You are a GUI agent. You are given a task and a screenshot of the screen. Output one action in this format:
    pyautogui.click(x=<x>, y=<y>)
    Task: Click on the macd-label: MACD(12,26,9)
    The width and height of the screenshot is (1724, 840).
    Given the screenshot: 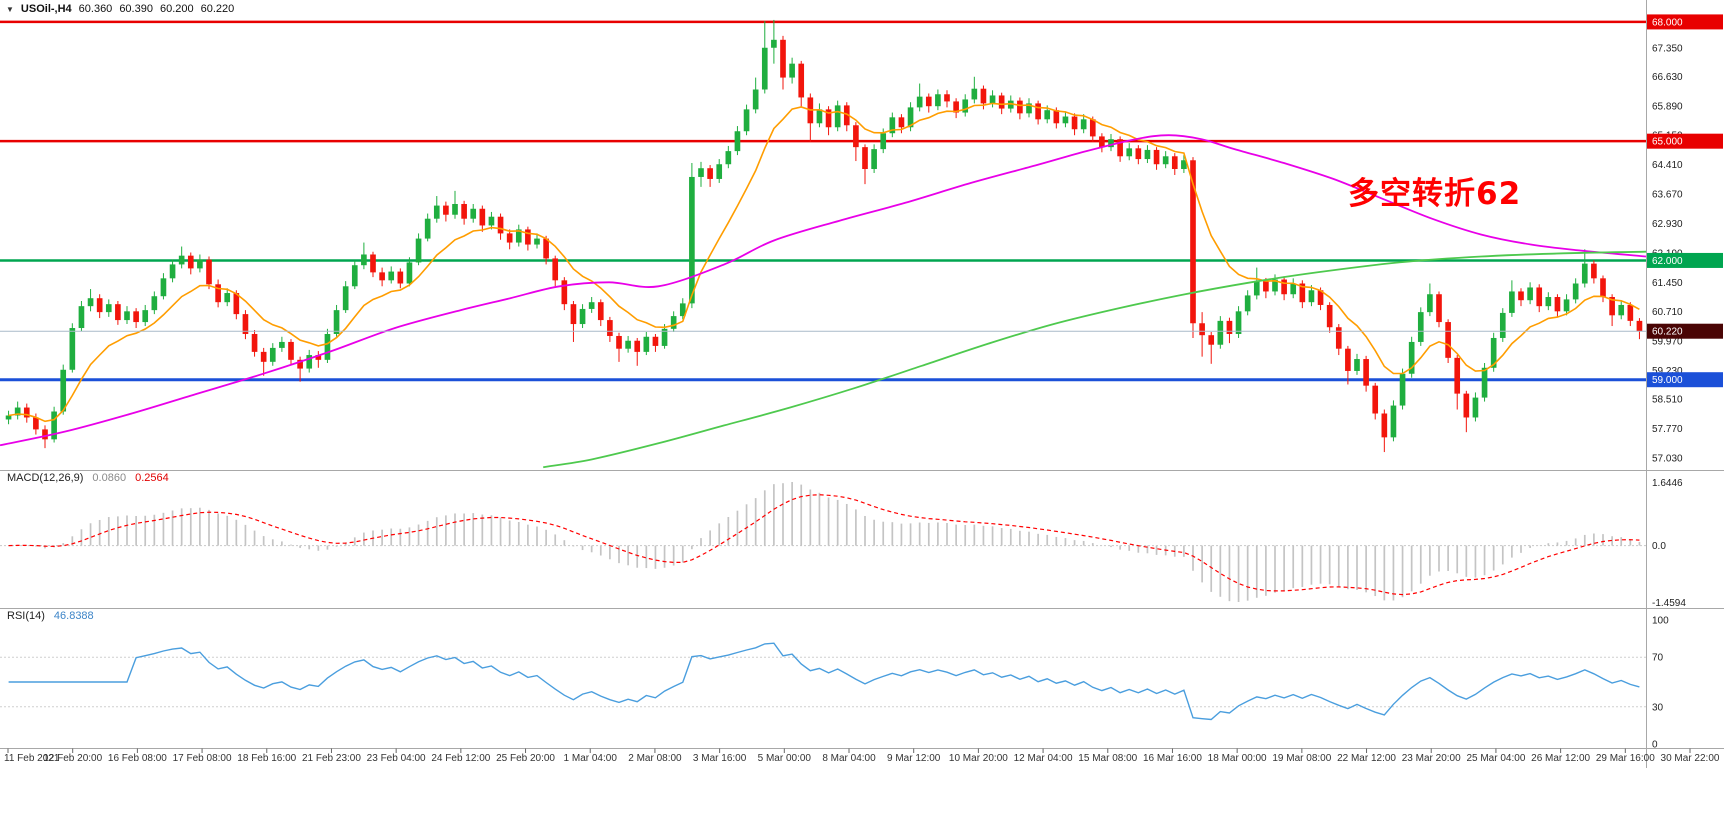 What is the action you would take?
    pyautogui.click(x=45, y=478)
    